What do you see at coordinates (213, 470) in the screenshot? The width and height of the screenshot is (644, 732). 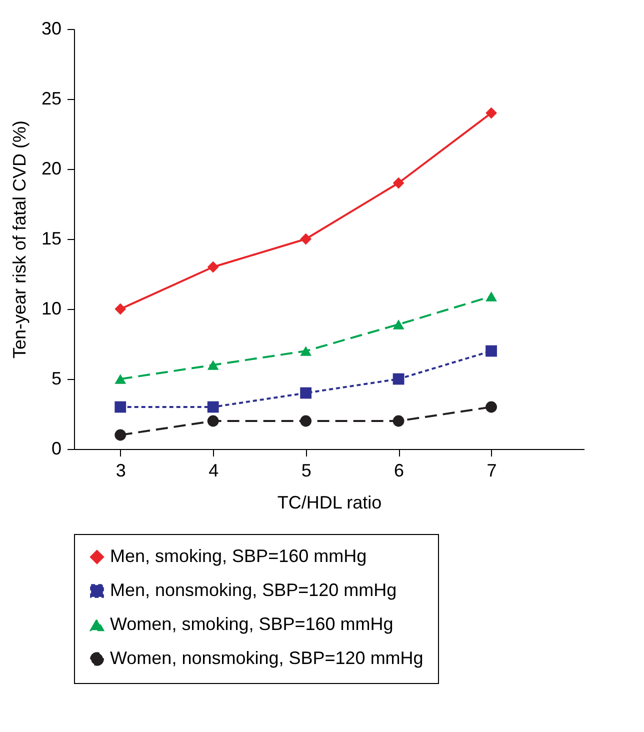 I see `x-tick-label: 4` at bounding box center [213, 470].